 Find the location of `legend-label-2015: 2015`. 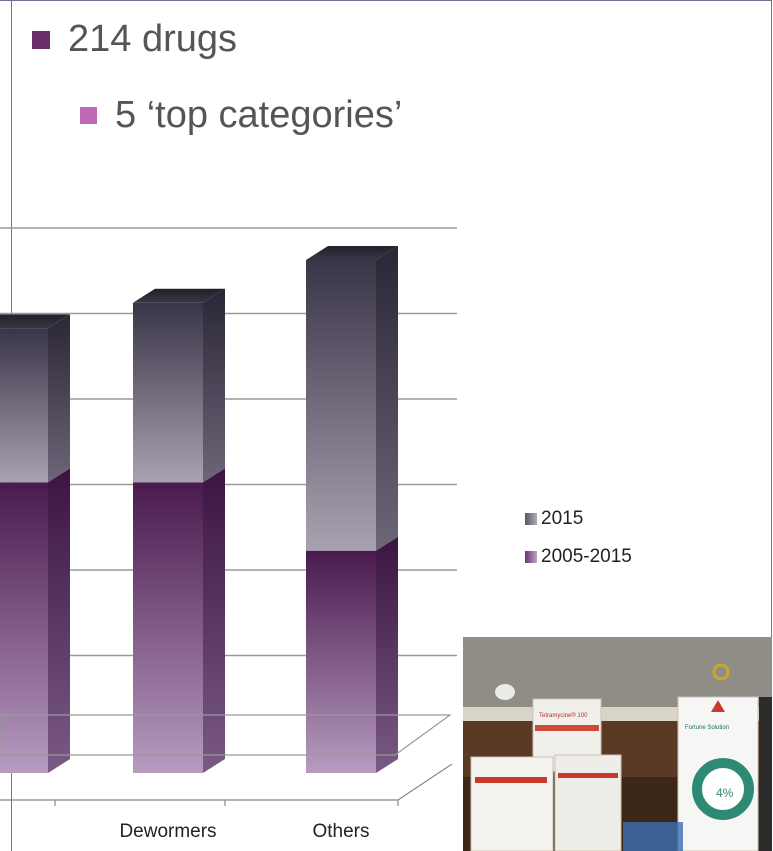

legend-label-2015: 2015 is located at coordinates (562, 518).